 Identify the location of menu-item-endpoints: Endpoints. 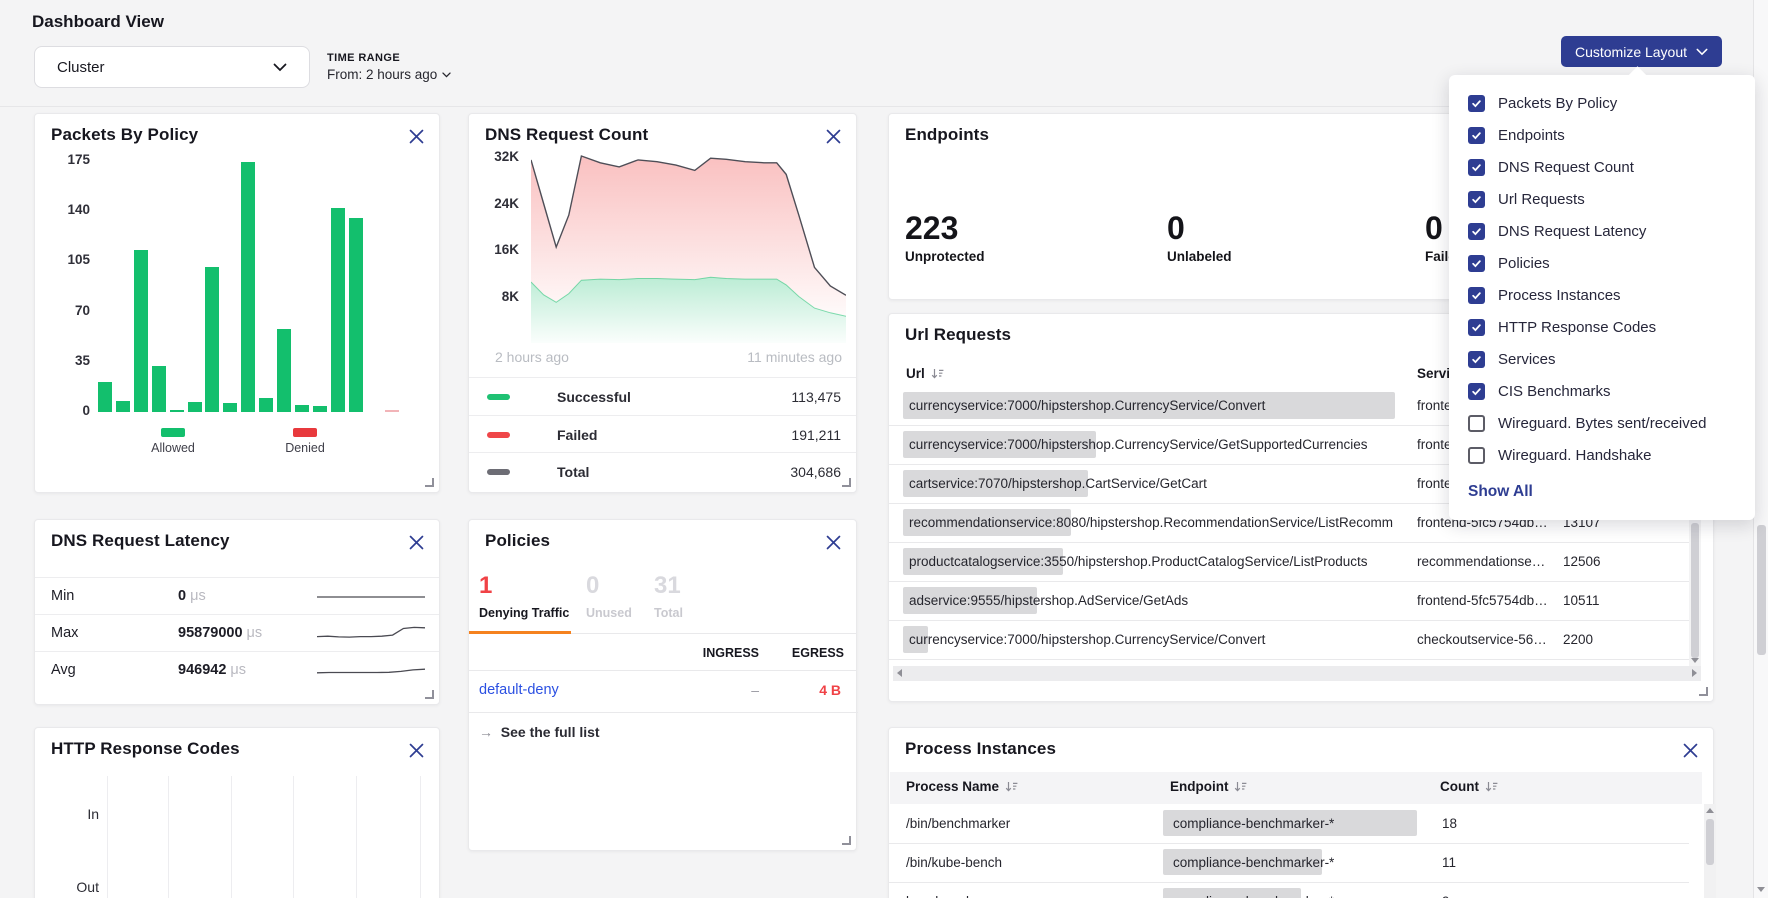
(1602, 135).